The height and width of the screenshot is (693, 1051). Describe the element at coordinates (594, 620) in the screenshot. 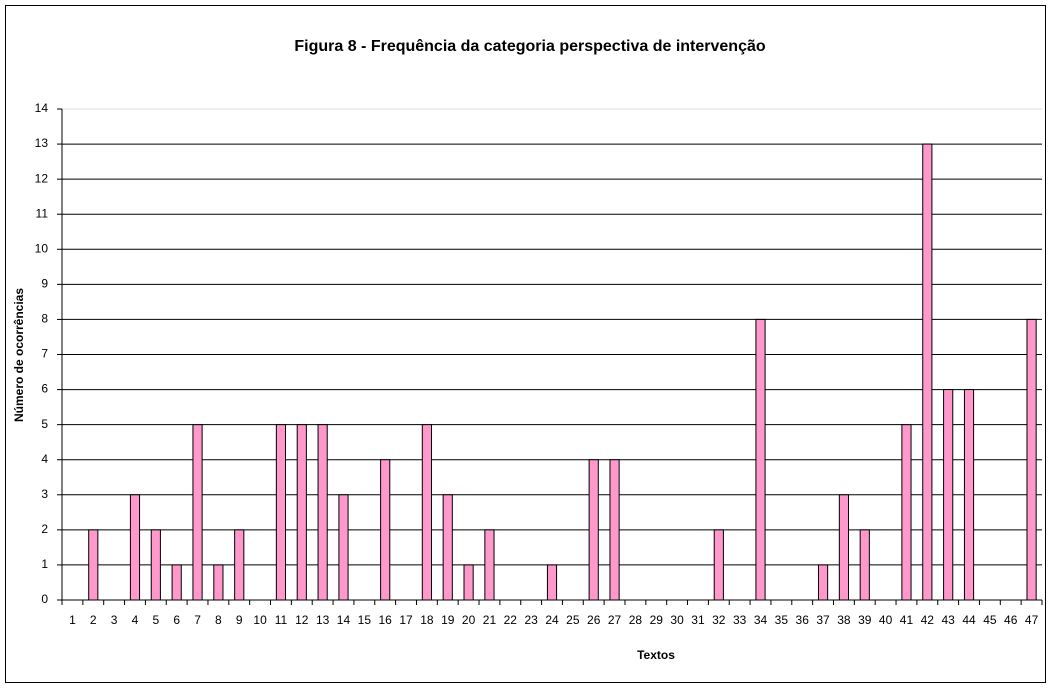

I see `x-tick-label: 26` at that location.